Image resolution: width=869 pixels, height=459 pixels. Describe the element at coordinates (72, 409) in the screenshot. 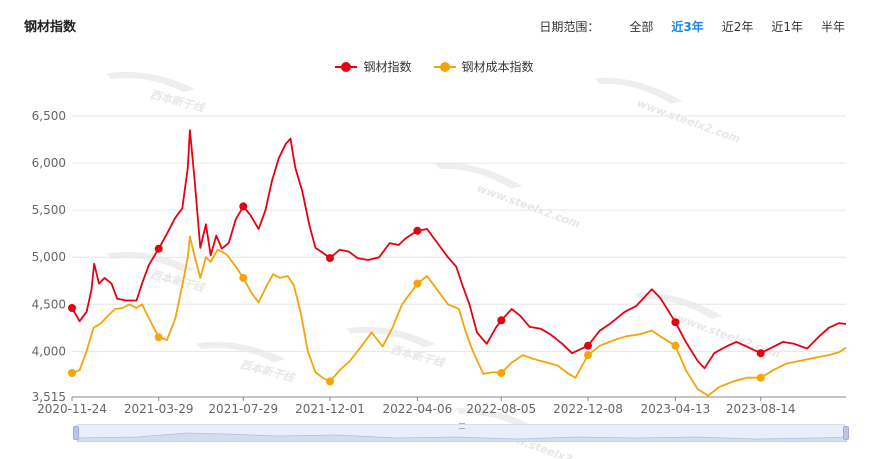

I see `x-tick-label: 2020-11-24` at that location.